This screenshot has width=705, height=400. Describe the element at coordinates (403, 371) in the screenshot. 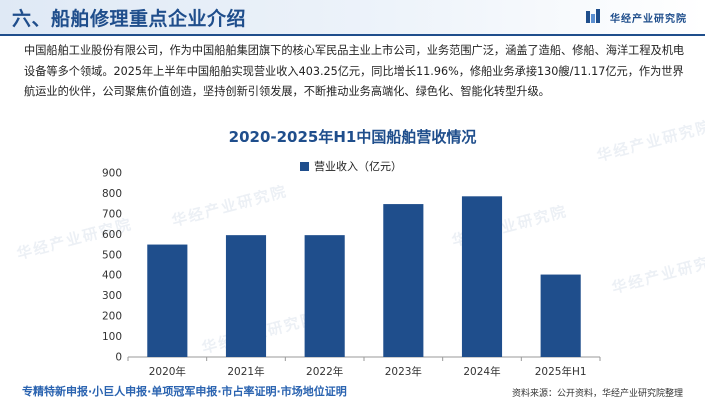

I see `x-tick-label: 2023年` at that location.